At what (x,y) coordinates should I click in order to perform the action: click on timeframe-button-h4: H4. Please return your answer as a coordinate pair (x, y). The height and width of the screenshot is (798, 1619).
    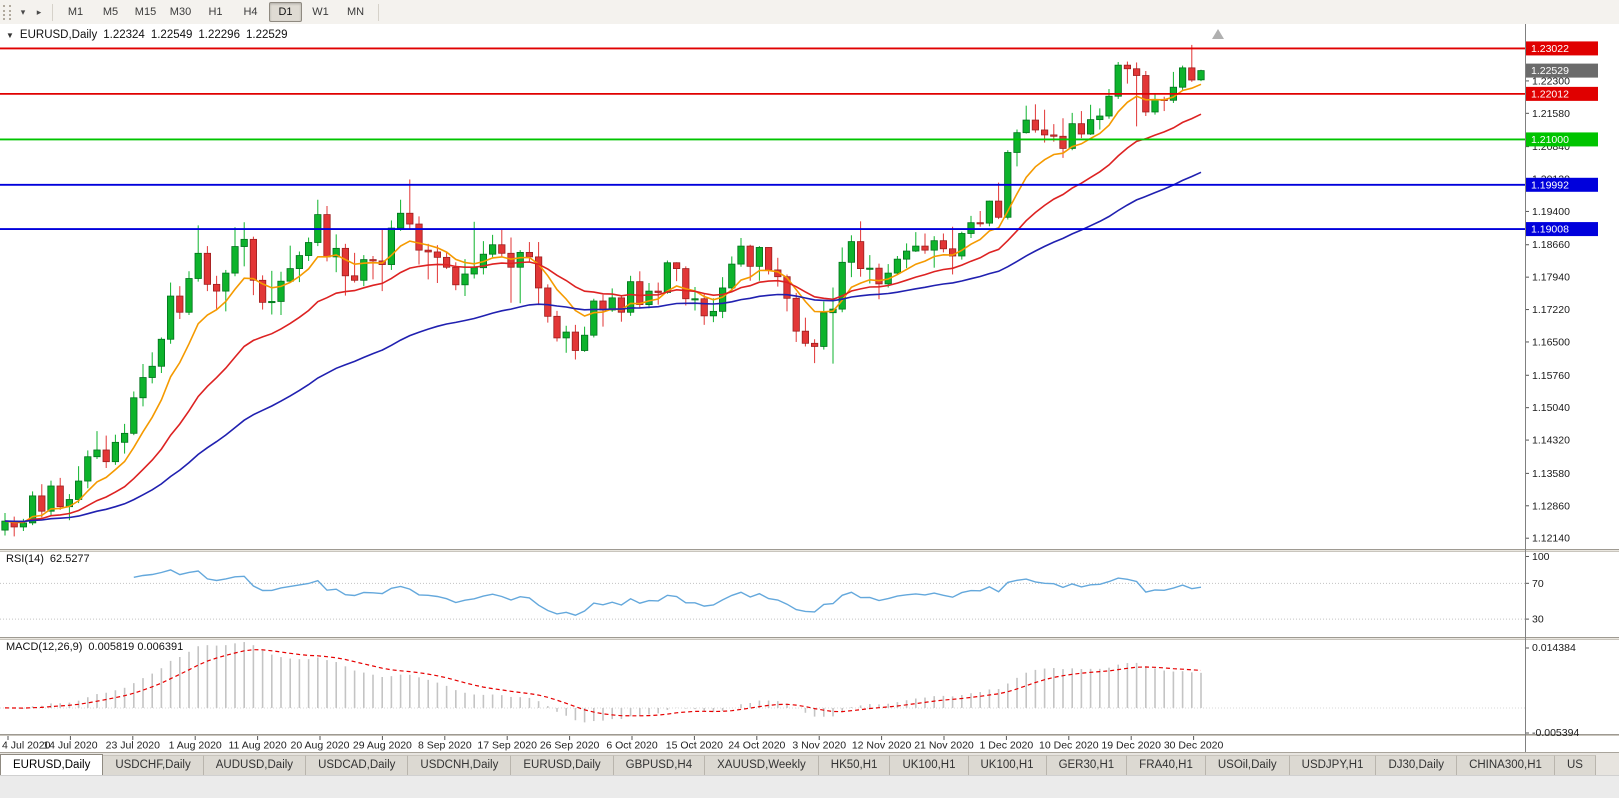
    Looking at the image, I should click on (250, 12).